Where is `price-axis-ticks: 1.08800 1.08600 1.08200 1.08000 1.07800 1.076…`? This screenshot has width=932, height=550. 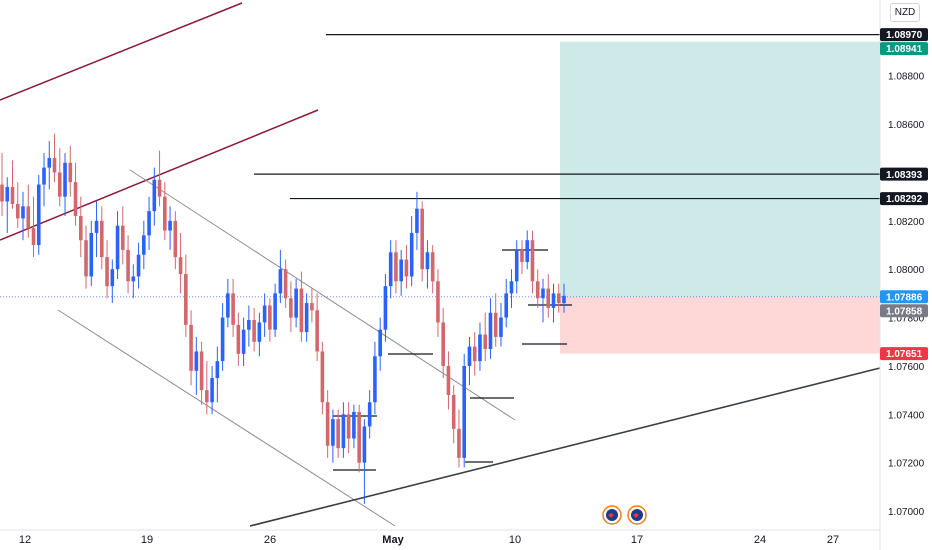
price-axis-ticks: 1.08800 1.08600 1.08200 1.08000 1.07800 1.076… is located at coordinates (906, 295).